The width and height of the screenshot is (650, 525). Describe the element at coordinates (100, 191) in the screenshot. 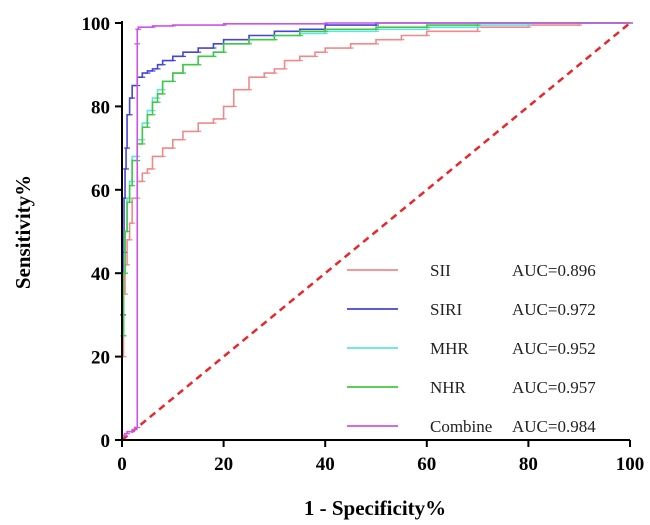

I see `y-tick-label: 60` at that location.